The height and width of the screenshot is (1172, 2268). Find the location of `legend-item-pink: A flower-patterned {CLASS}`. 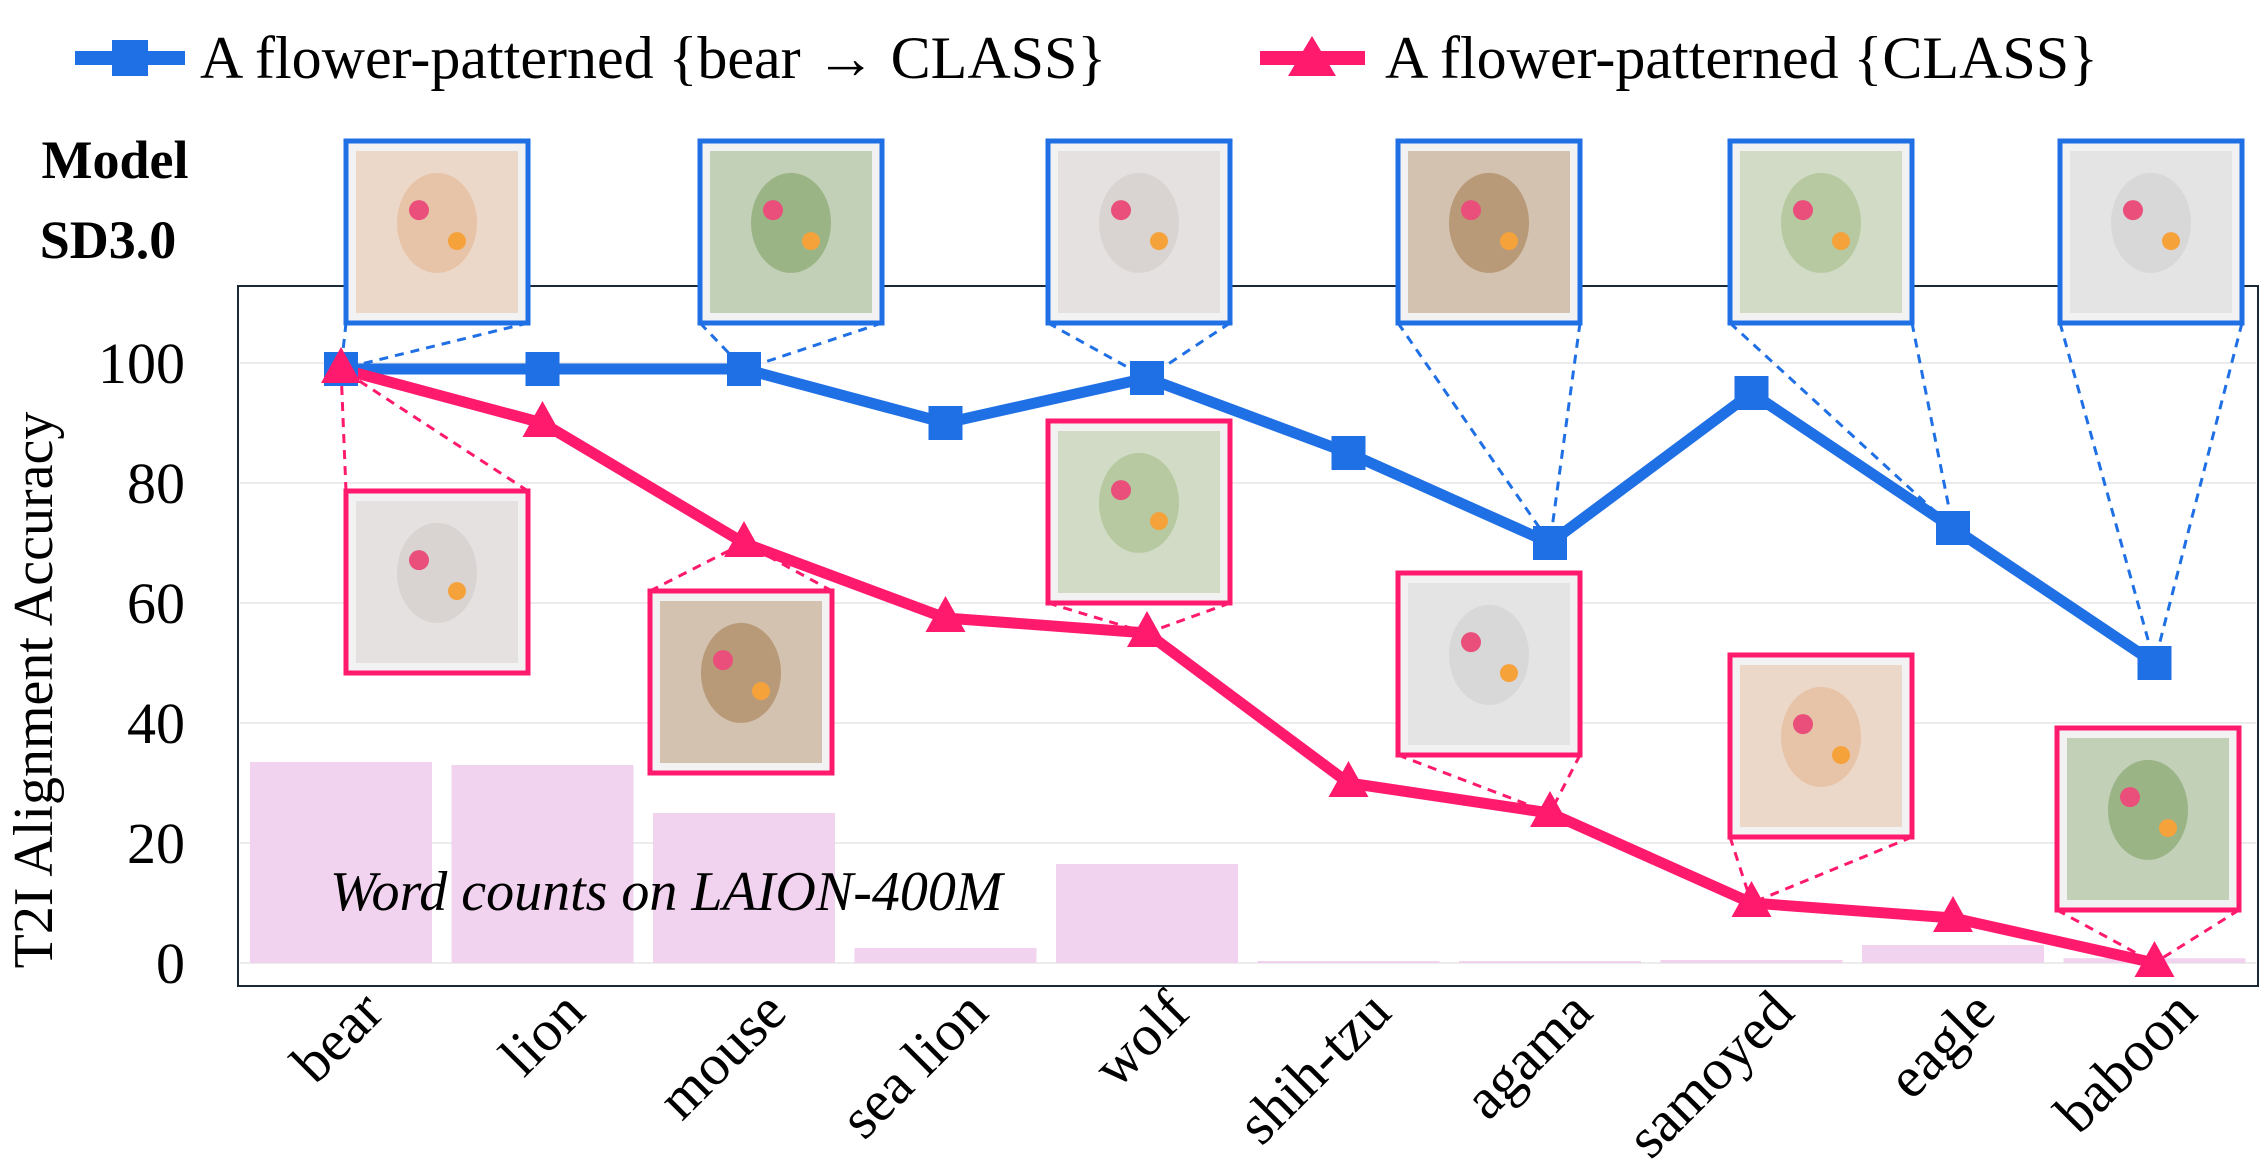

legend-item-pink: A flower-patterned {CLASS} is located at coordinates (1679, 58).